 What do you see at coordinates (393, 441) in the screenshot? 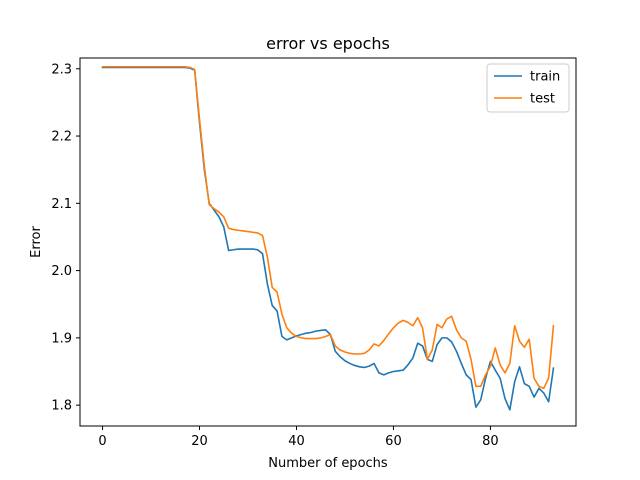
I see `x-tick-label: 60` at bounding box center [393, 441].